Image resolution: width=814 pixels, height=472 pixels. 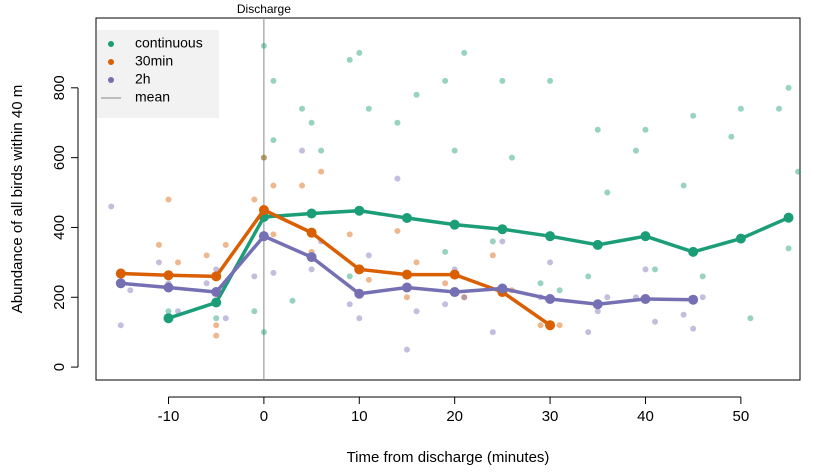 I want to click on y-tick-label: 600, so click(x=59, y=157).